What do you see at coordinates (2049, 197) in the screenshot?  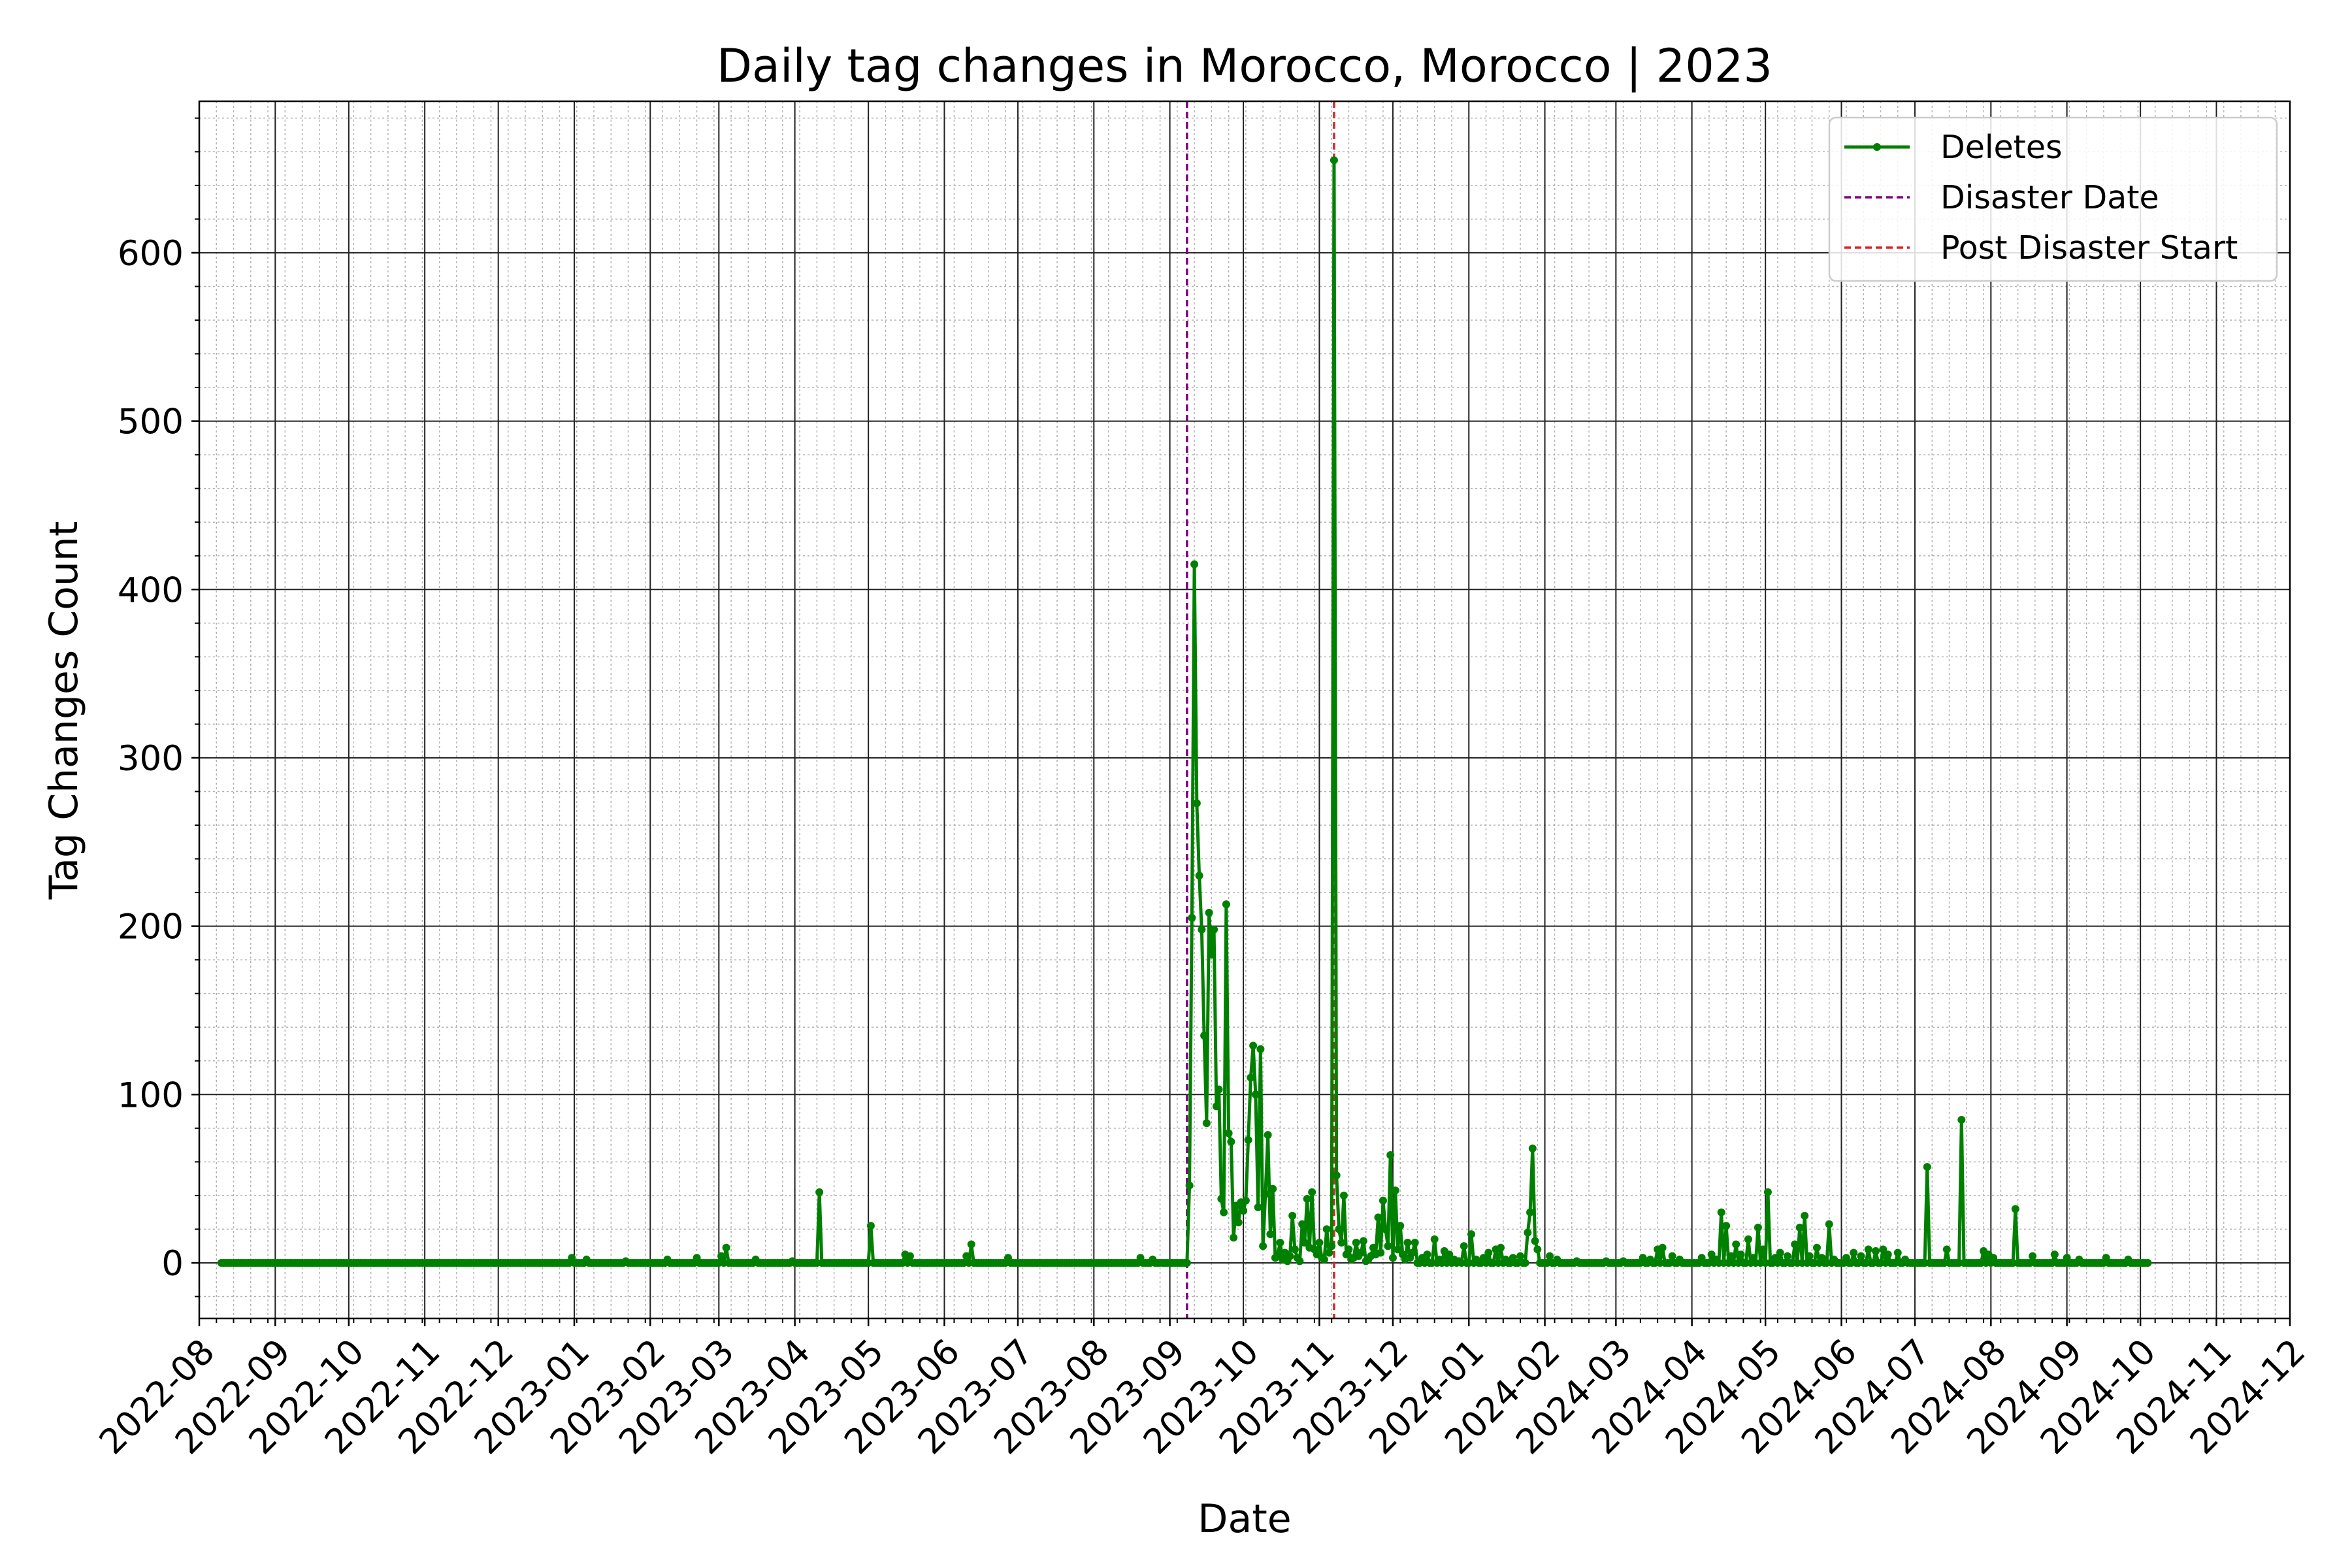 I see `legend-label-disaster-date: Disaster Date` at bounding box center [2049, 197].